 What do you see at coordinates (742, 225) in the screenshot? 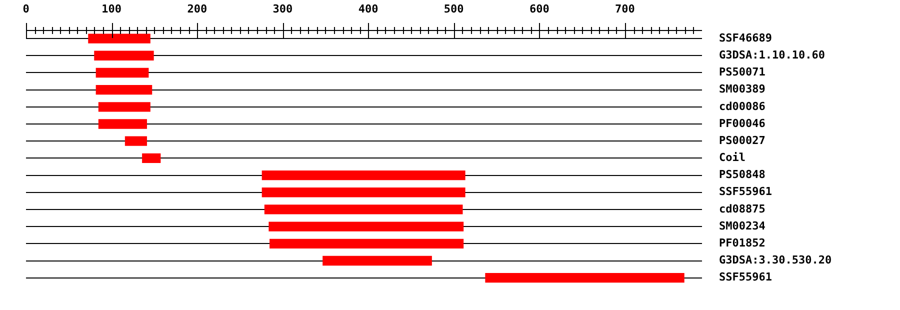
I see `y-tick-label: SM00234` at bounding box center [742, 225].